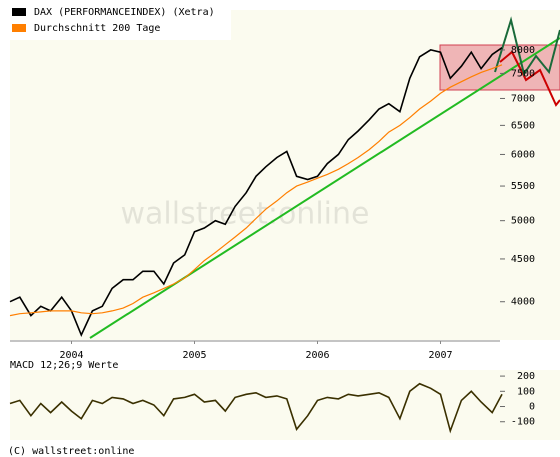 The image size is (560, 457). I want to click on y-tick-label: 6000, so click(523, 154).